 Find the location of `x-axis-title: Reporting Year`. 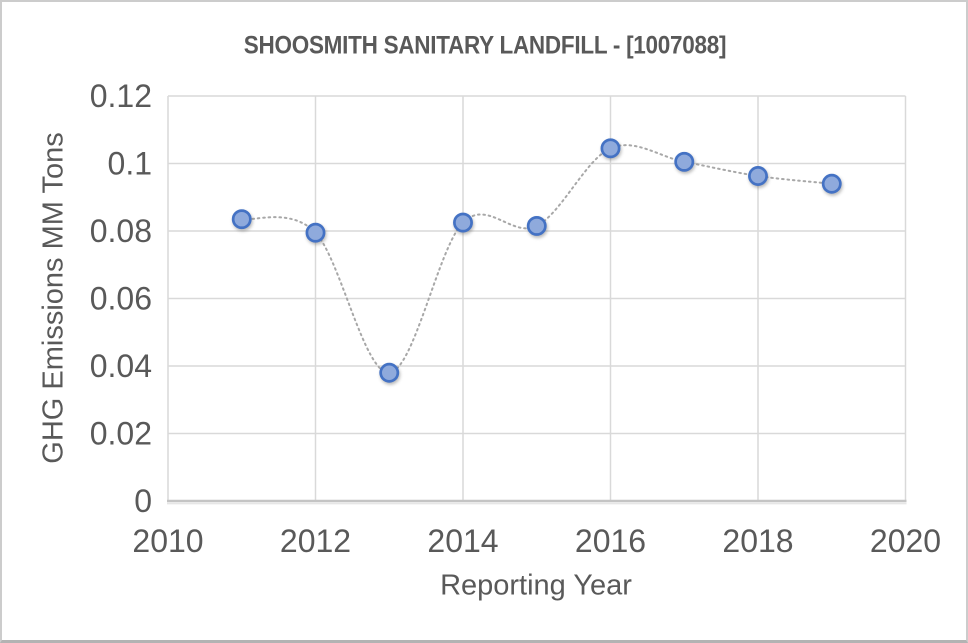

x-axis-title: Reporting Year is located at coordinates (536, 585).